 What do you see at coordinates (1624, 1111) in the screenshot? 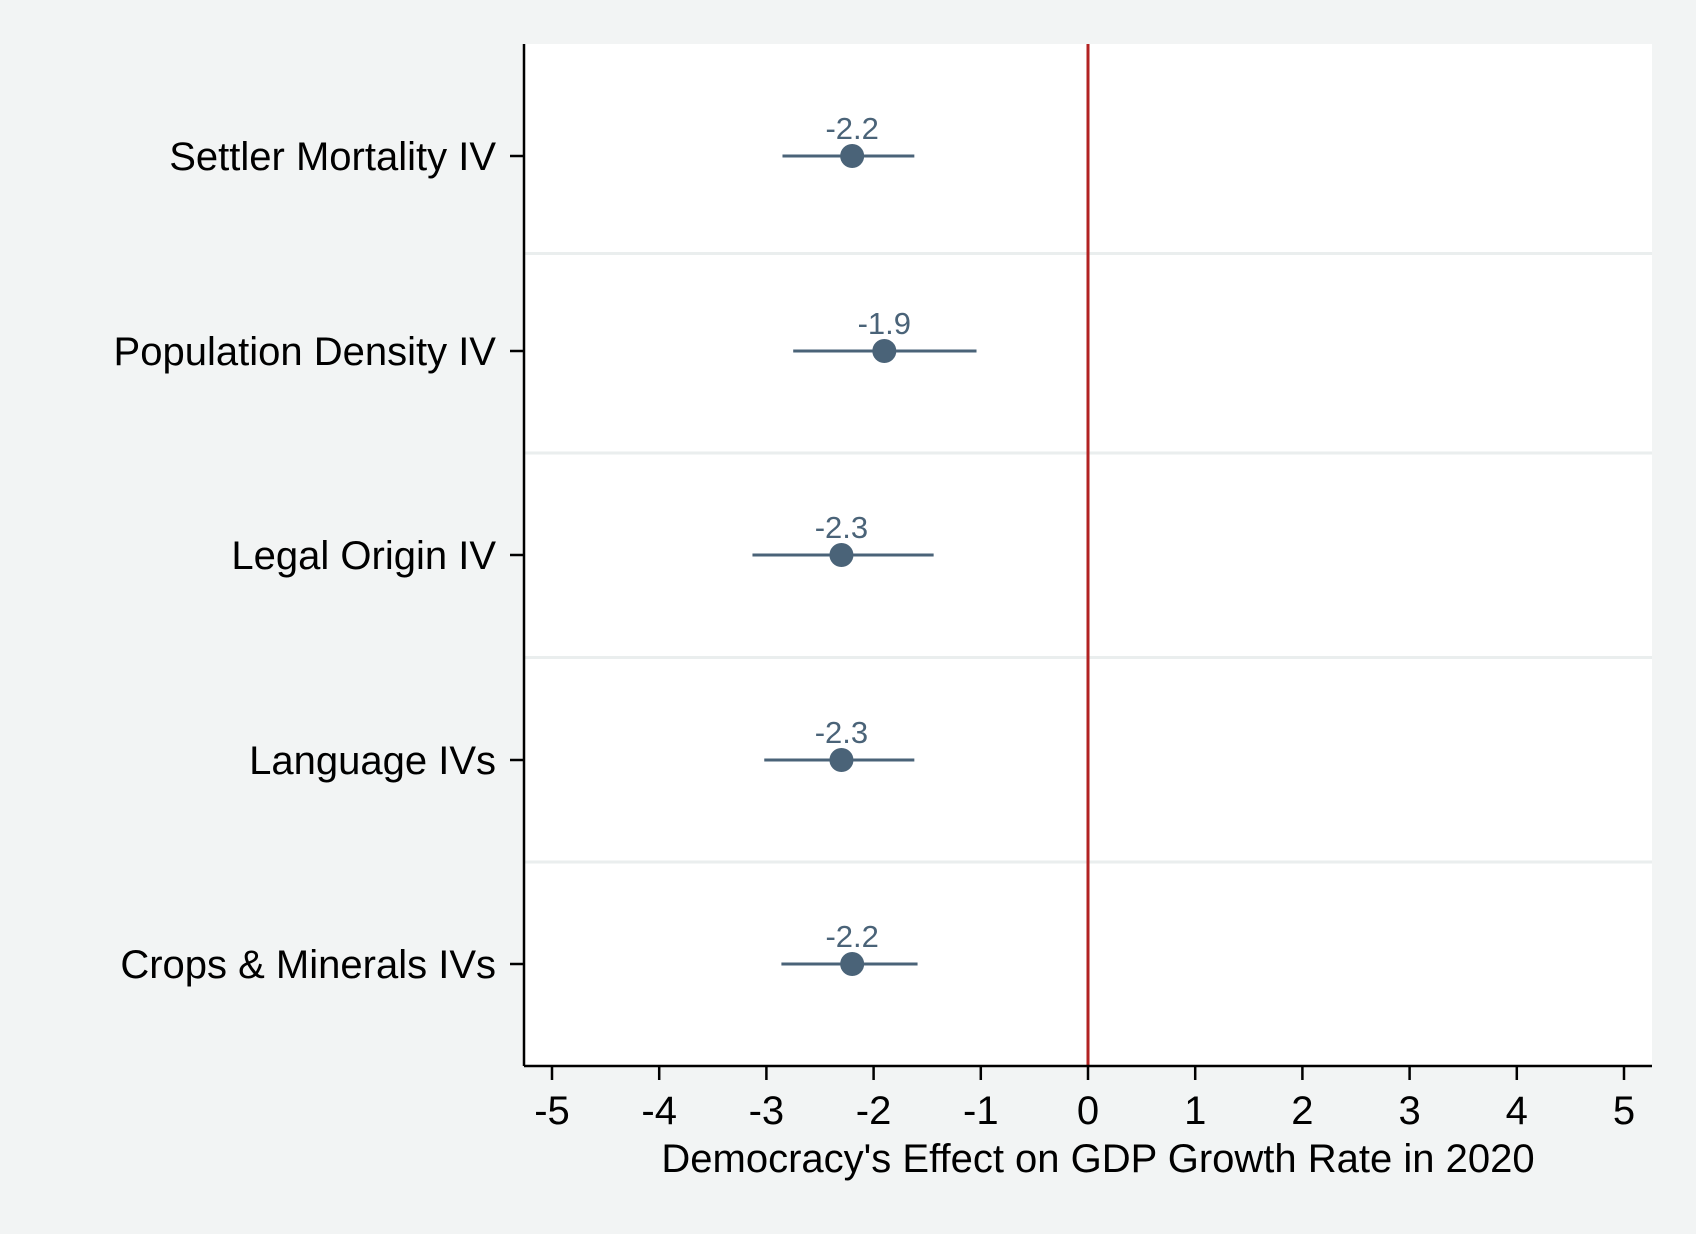
I see `x-tick-label: 5` at bounding box center [1624, 1111].